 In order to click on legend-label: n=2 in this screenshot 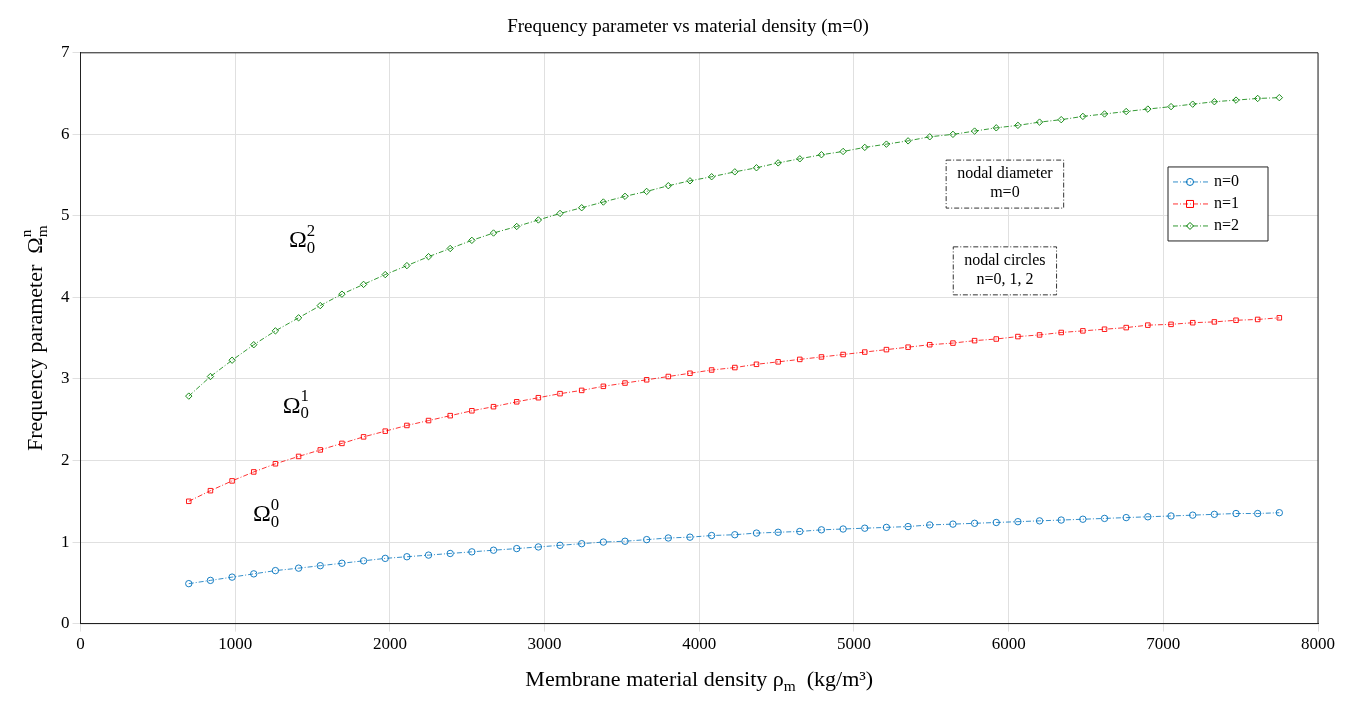, I will do `click(1227, 225)`.